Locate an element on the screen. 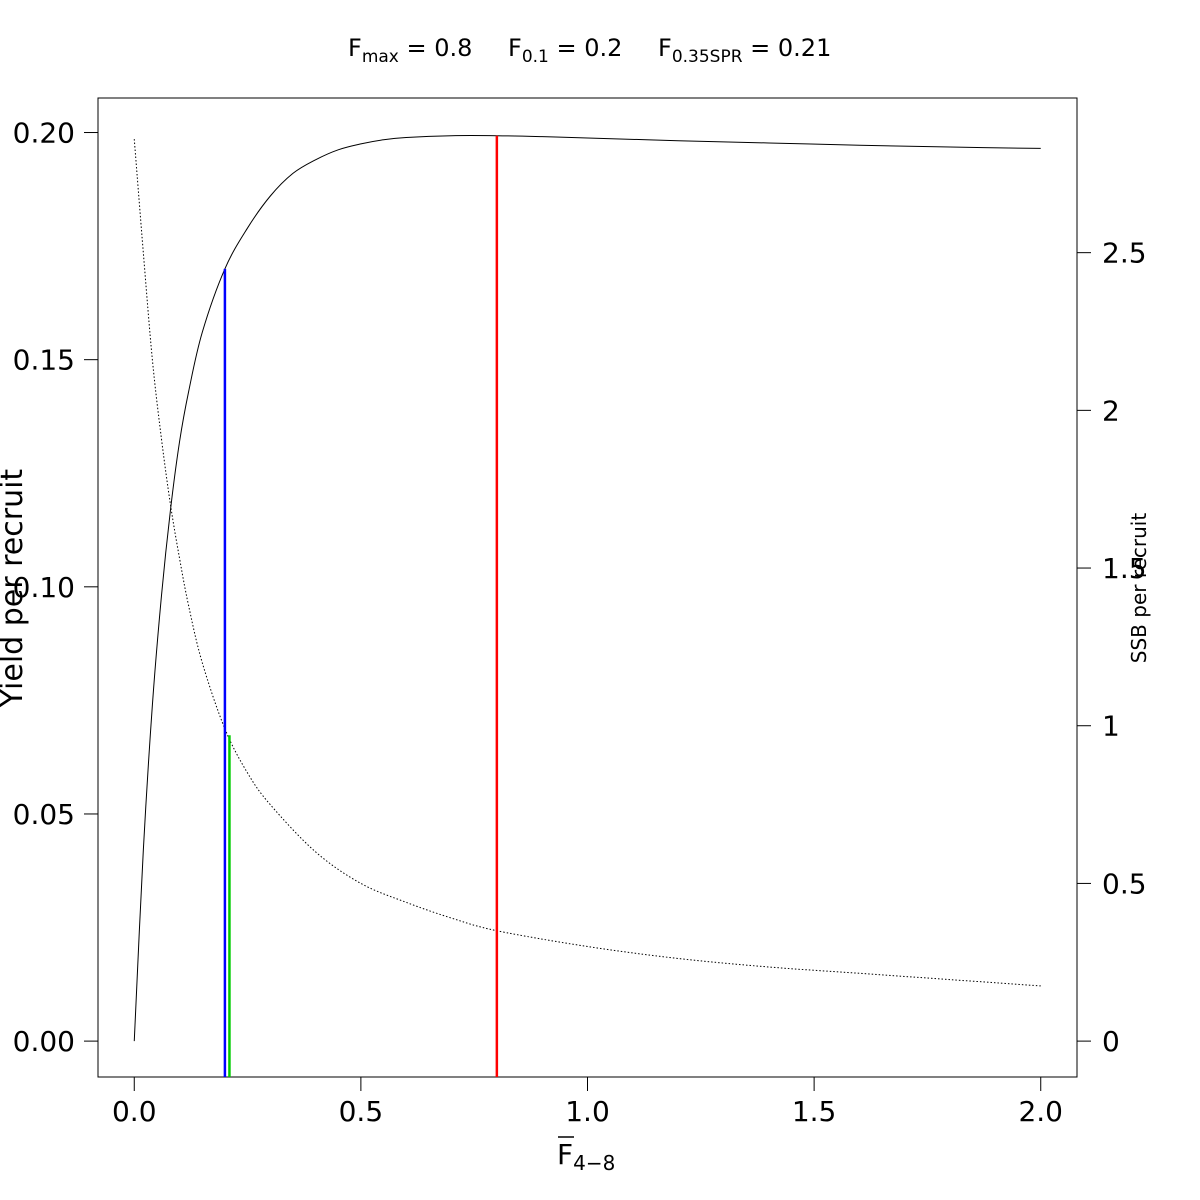 The height and width of the screenshot is (1200, 1200). right-y-axis-title: SSB per recruit is located at coordinates (1139, 588).